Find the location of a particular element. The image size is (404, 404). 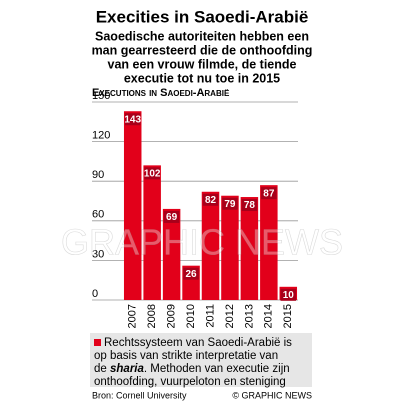

note-text: Rechtssysteem van Saoedi-Arabië is is located at coordinates (198, 343).